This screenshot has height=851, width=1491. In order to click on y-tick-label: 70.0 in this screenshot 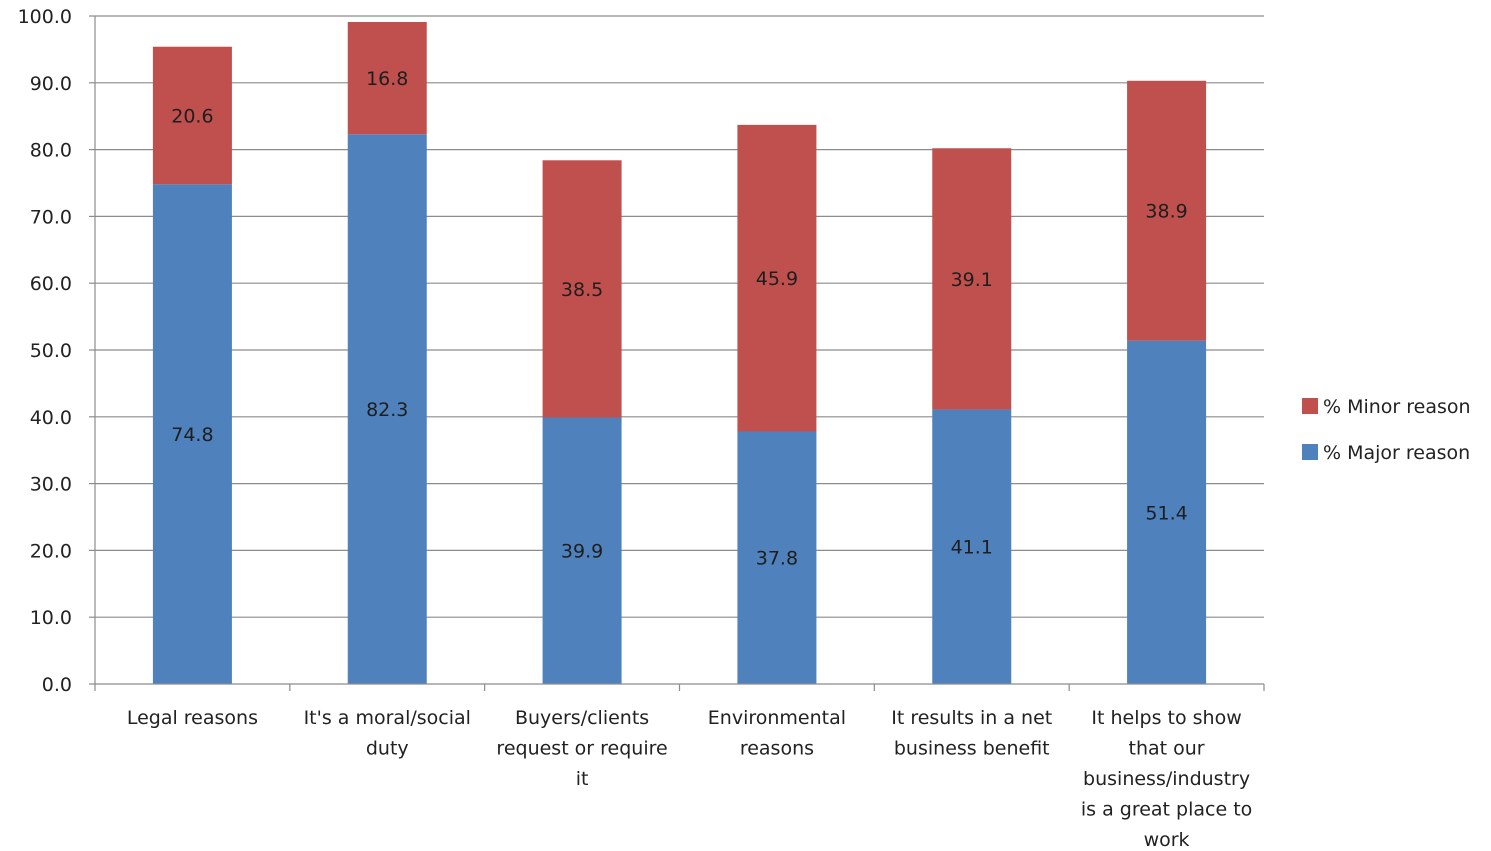, I will do `click(51, 217)`.